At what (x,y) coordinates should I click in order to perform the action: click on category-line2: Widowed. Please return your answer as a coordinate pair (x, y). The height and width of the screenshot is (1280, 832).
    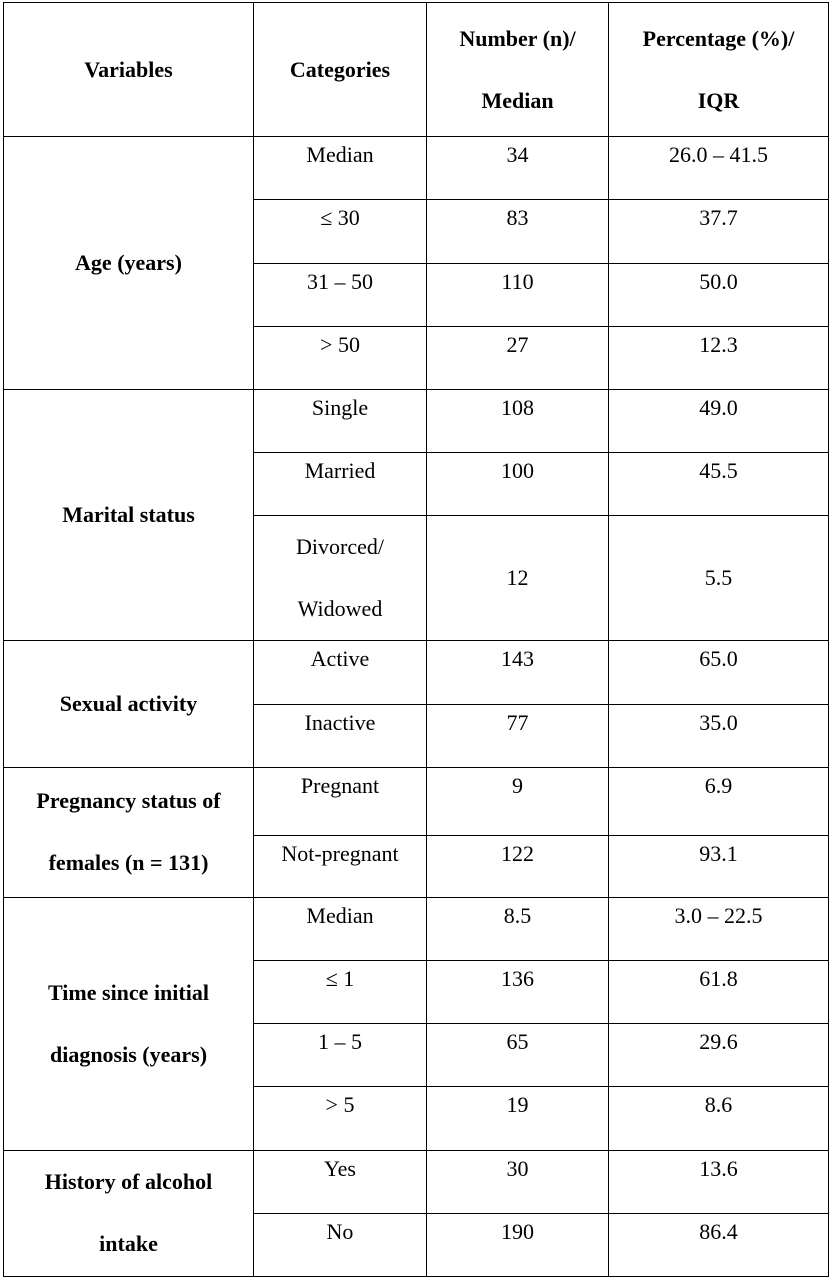
    Looking at the image, I should click on (340, 609).